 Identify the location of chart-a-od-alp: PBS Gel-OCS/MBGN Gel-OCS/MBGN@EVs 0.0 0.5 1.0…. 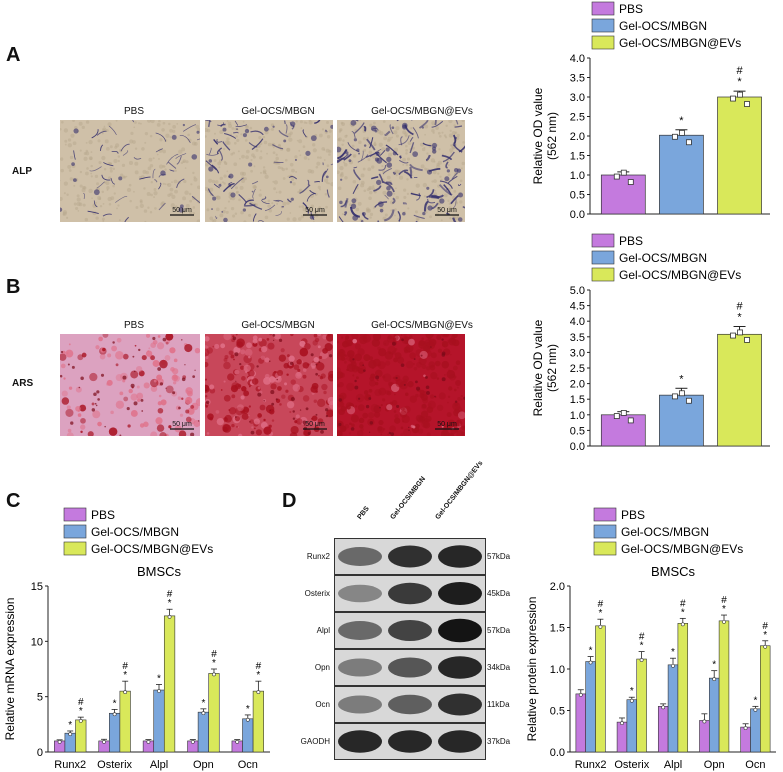
(650, 111).